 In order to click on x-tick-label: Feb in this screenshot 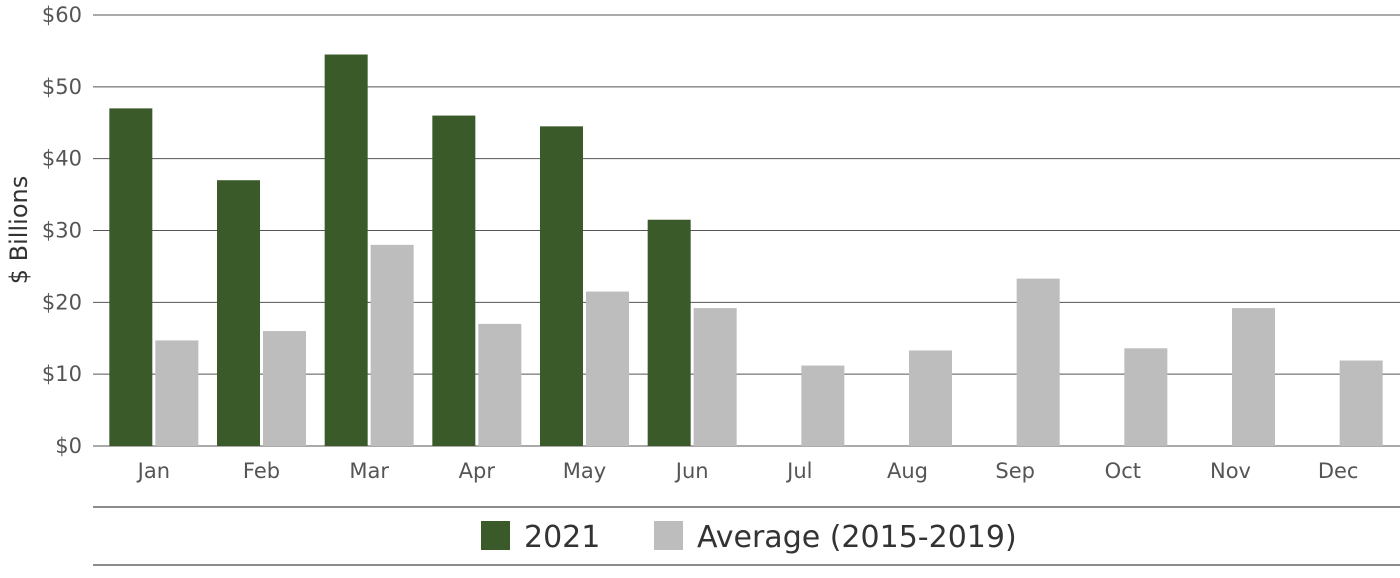, I will do `click(261, 471)`.